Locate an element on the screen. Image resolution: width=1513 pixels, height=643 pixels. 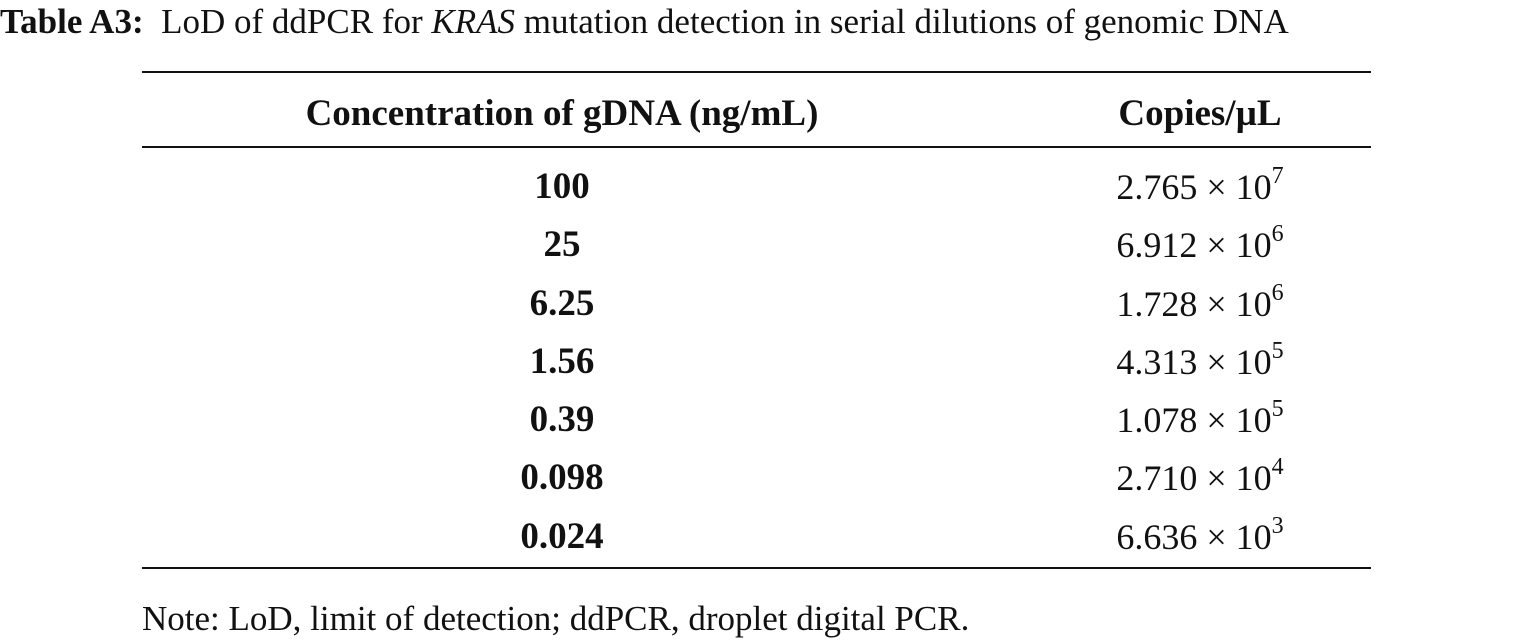
table-caption-text-before: LoD of ddPCR for is located at coordinates (292, 21).